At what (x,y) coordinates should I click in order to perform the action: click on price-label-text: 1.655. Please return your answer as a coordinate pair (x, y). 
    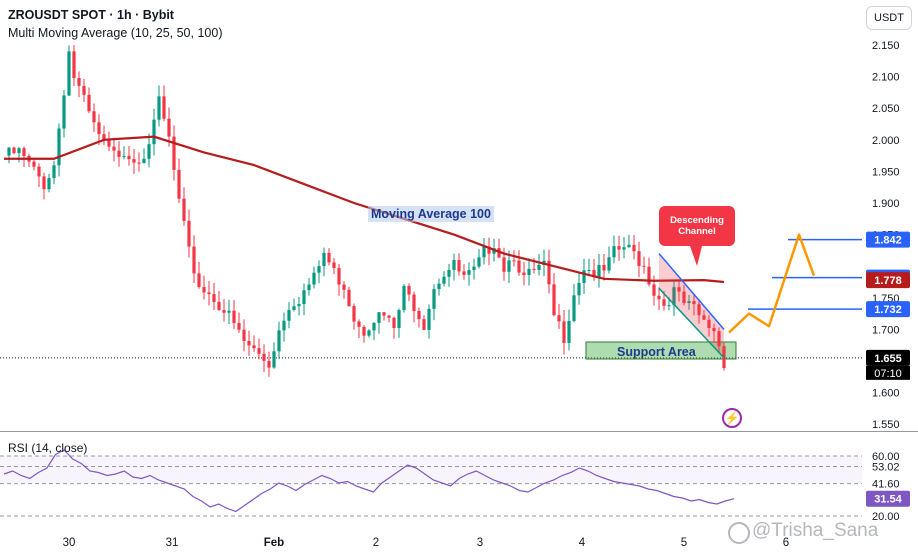
    Looking at the image, I should click on (888, 359).